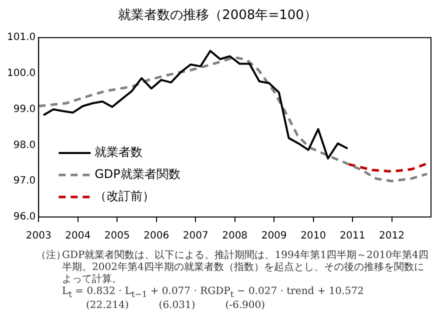 This screenshot has width=445, height=324. Describe the element at coordinates (24, 217) in the screenshot. I see `y-tick-label: 96.0` at that location.